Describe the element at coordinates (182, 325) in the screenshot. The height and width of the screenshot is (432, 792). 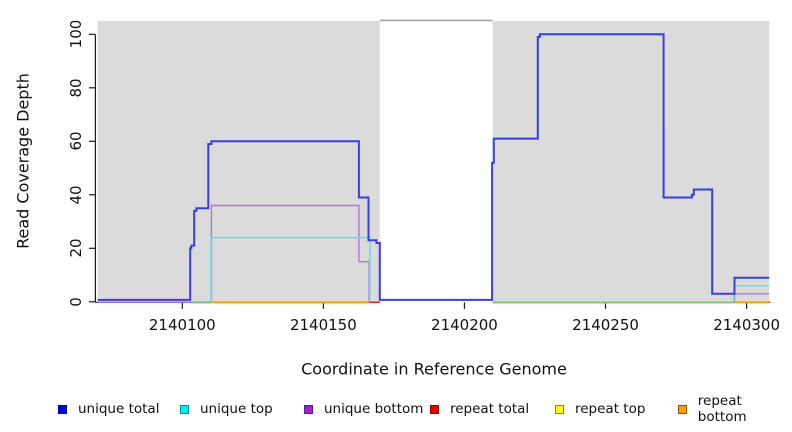
I see `x-tick-label: 2140100` at that location.